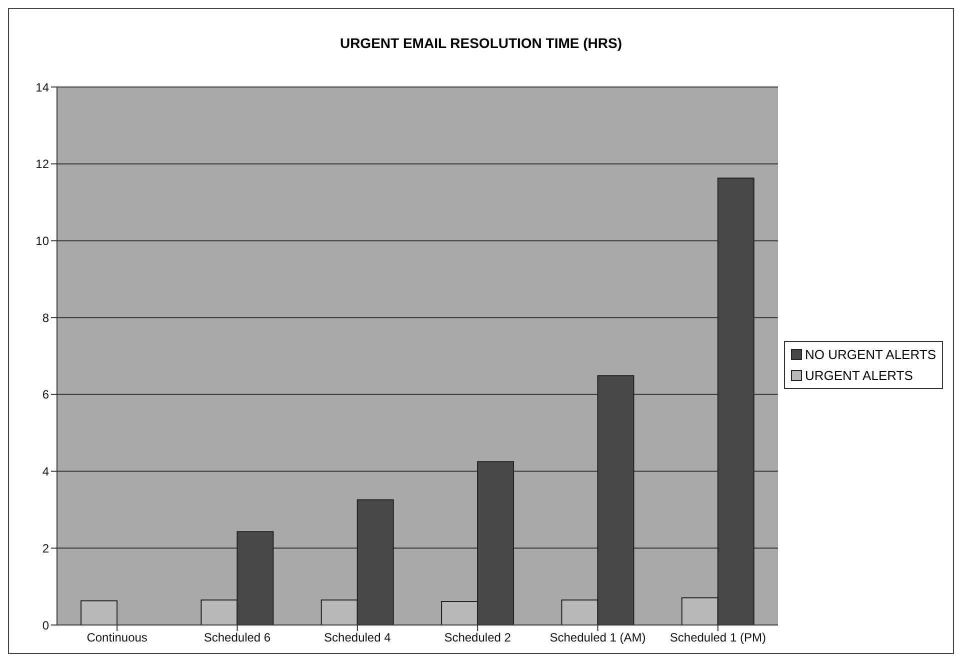  What do you see at coordinates (718, 637) in the screenshot?
I see `x-tick-label: Scheduled 1 (PM)` at bounding box center [718, 637].